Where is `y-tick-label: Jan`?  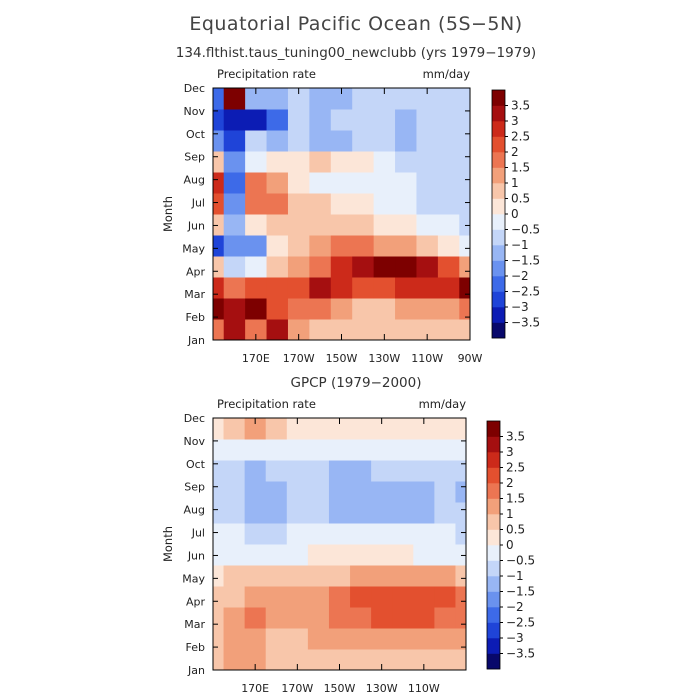 y-tick-label: Jan is located at coordinates (196, 670).